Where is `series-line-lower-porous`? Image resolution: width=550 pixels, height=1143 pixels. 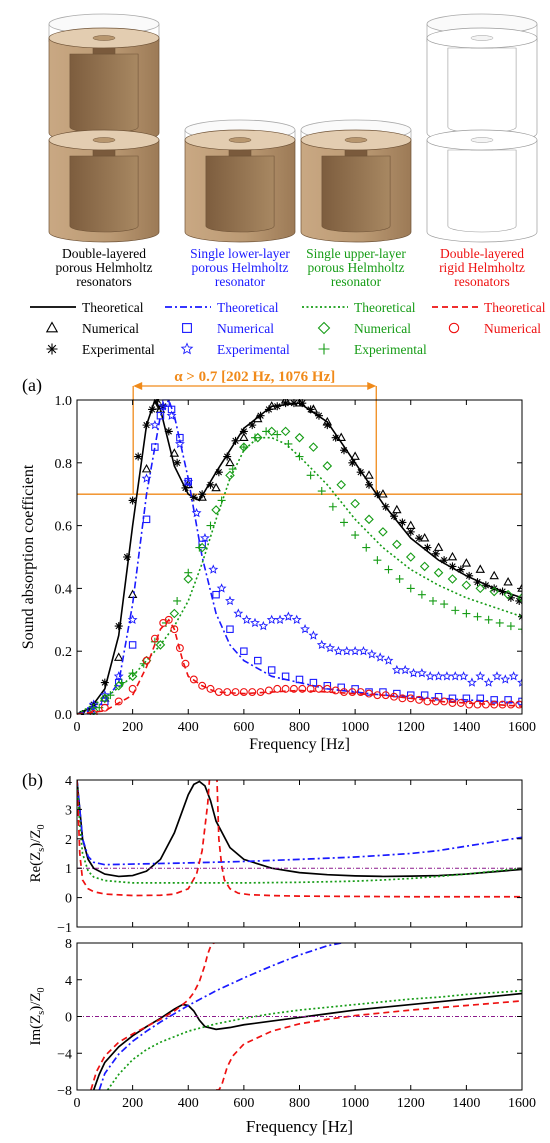
series-line-lower-porous is located at coordinates (220, 1016).